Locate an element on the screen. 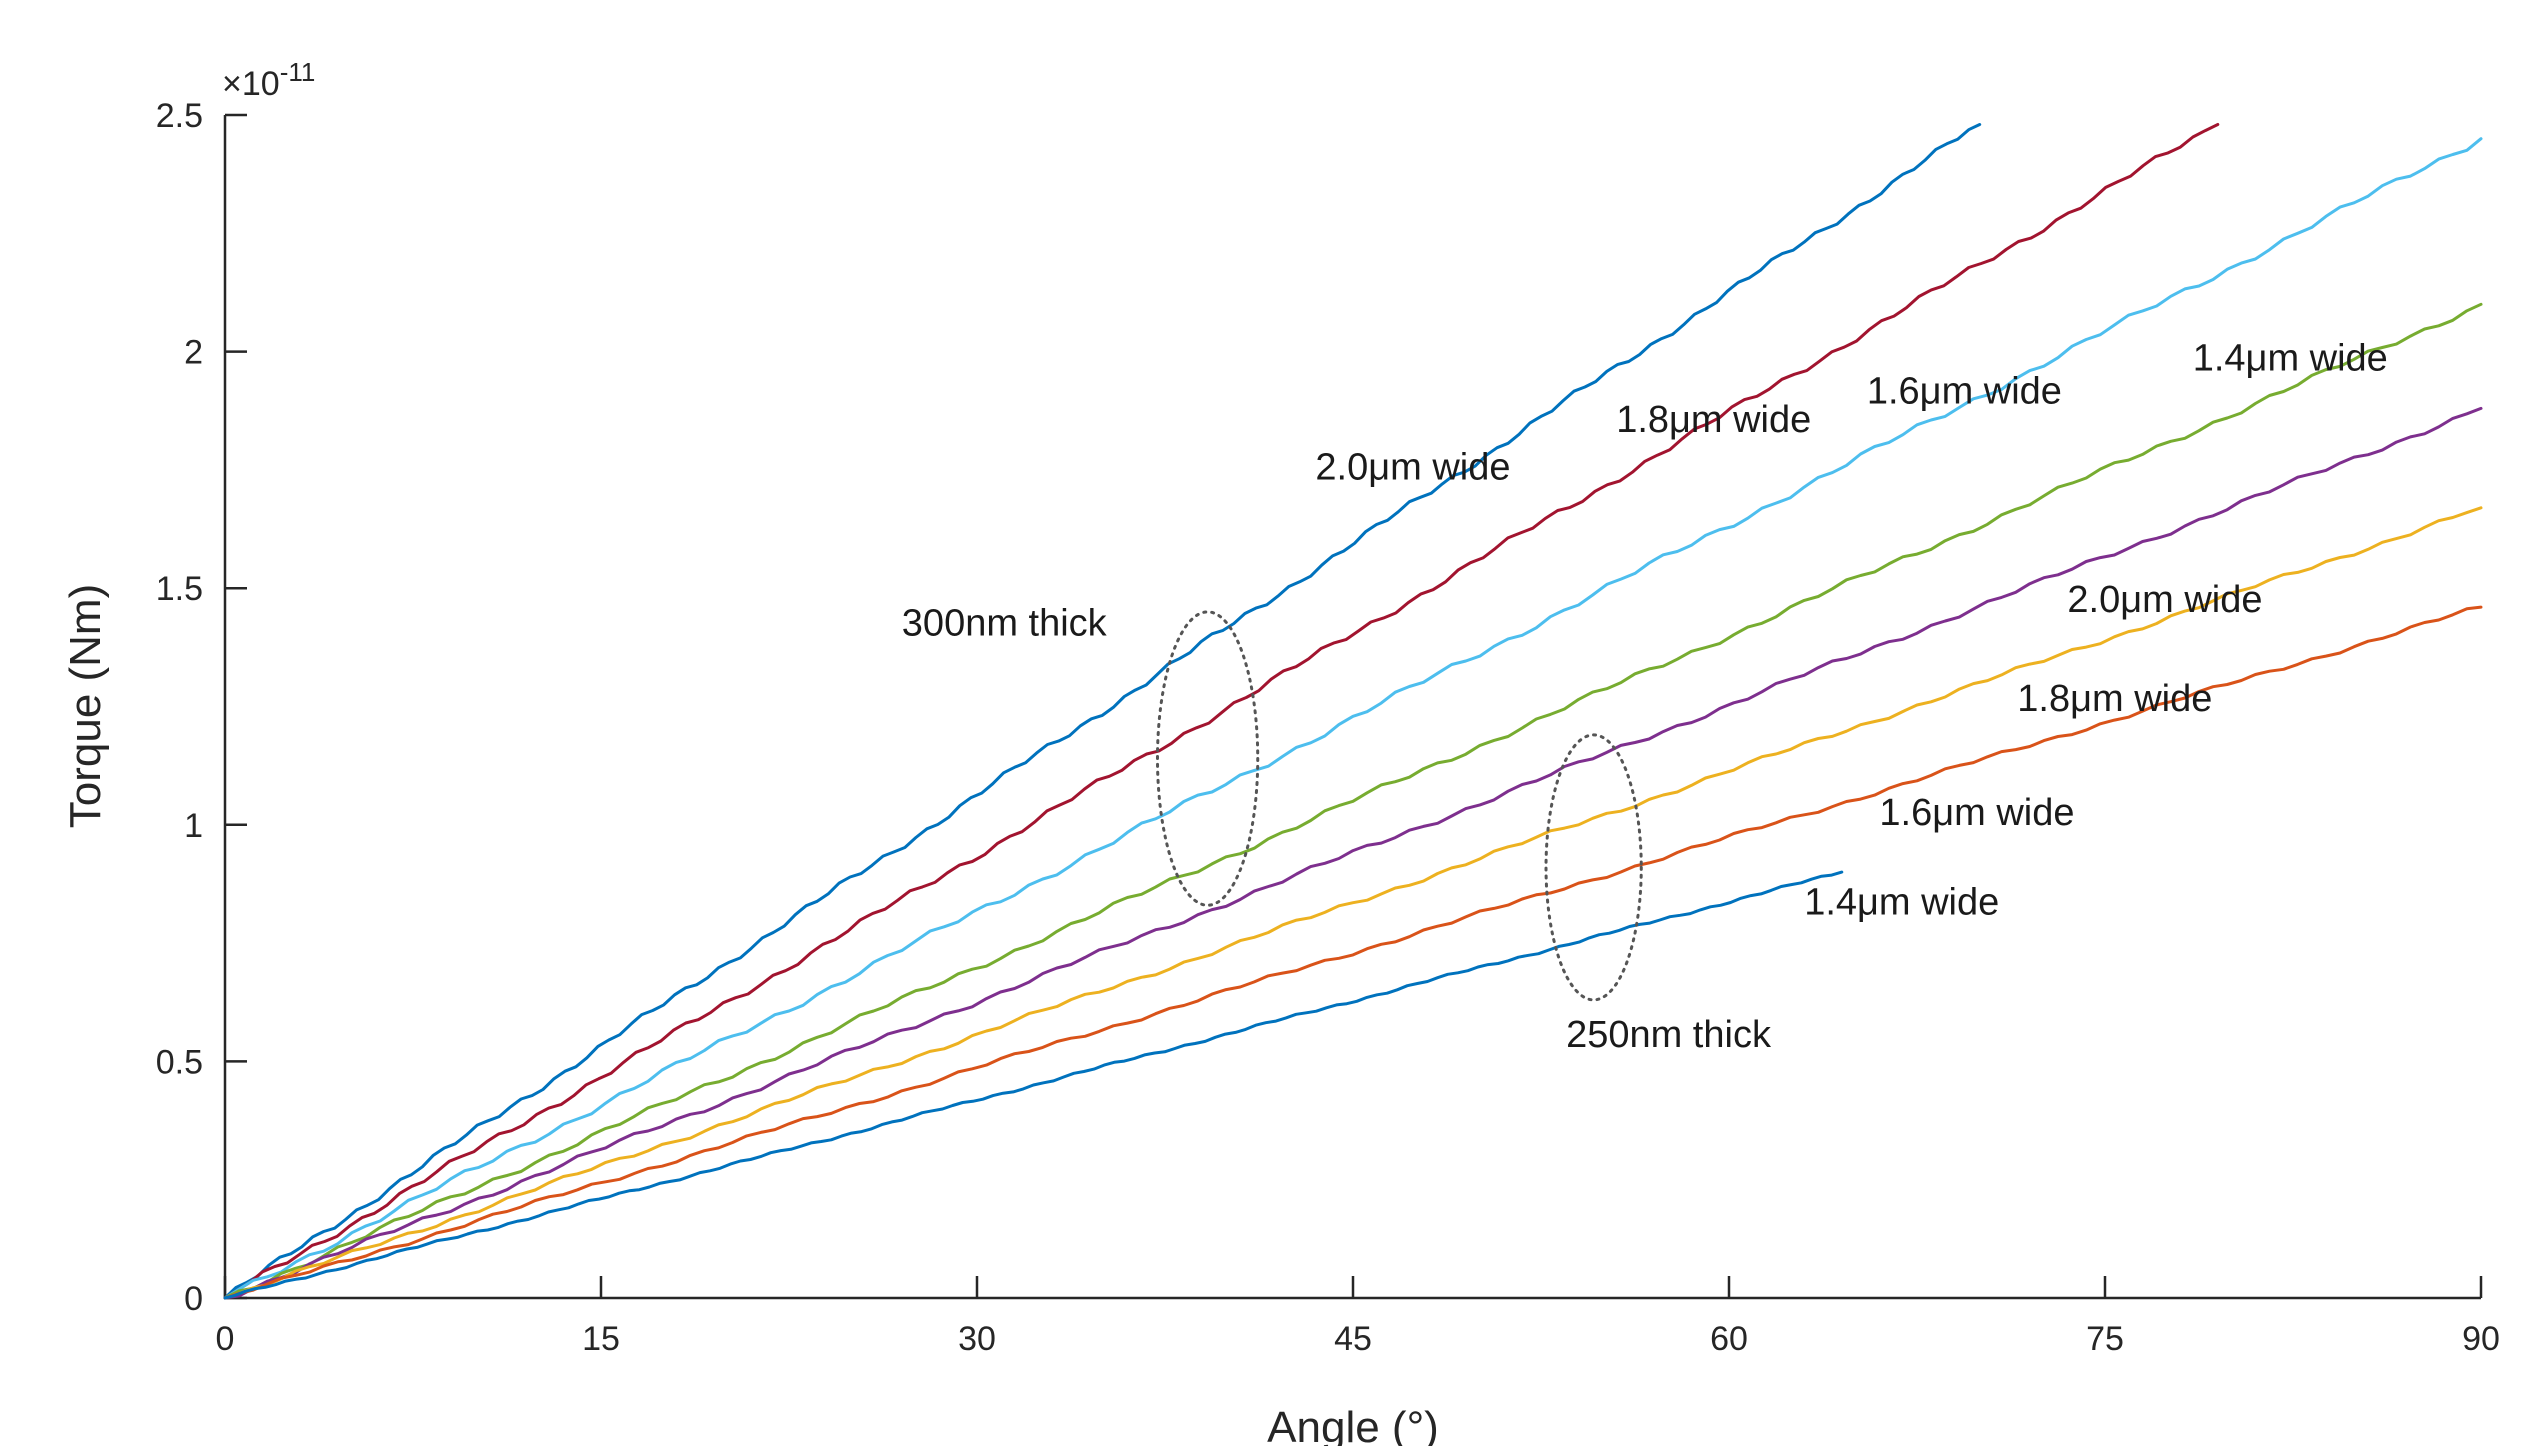  series-annotation: 300nm thick is located at coordinates (1005, 624).